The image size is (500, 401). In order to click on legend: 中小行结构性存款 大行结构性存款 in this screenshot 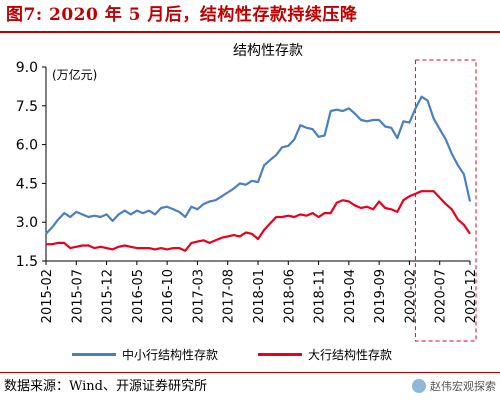, I will do `click(250, 354)`.